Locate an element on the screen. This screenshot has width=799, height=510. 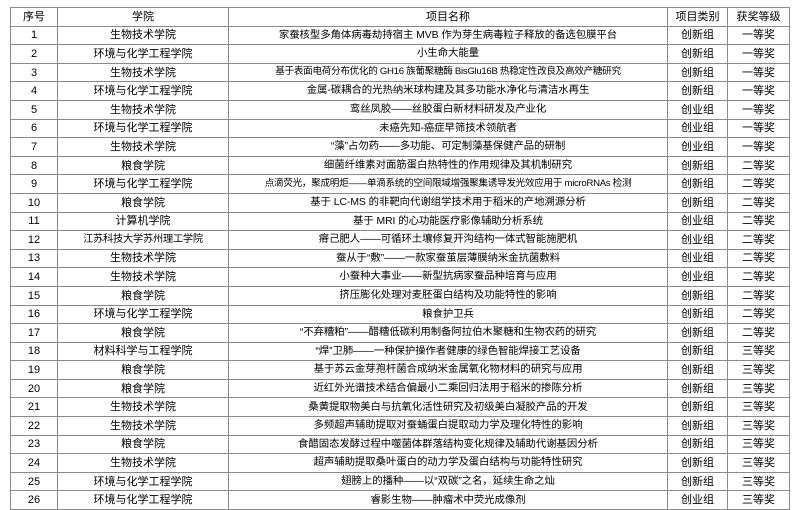
cell-college: 江苏科技大学苏州理工学院 is located at coordinates (143, 240).